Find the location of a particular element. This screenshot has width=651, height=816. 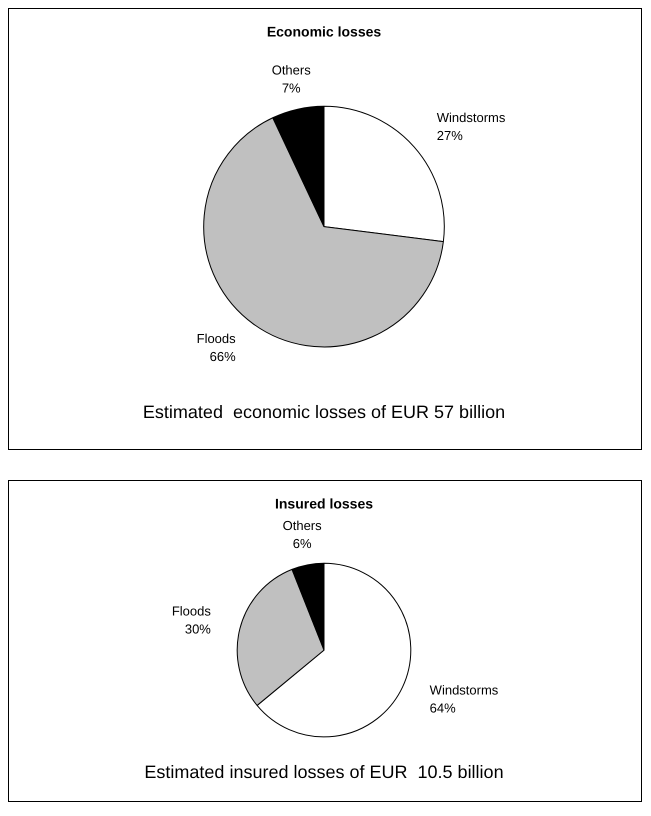

data-label: 27% is located at coordinates (450, 135).